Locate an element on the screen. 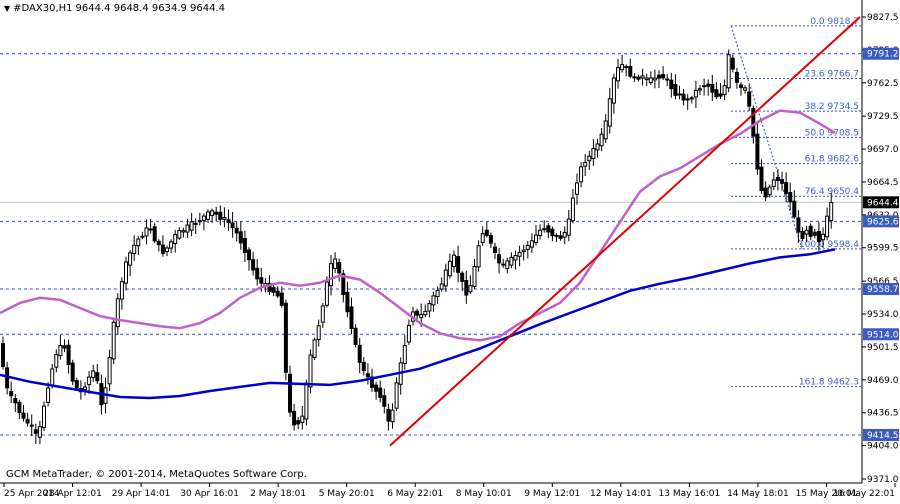 This screenshot has width=900, height=504. y-tick-label: 9501.5 is located at coordinates (883, 348).